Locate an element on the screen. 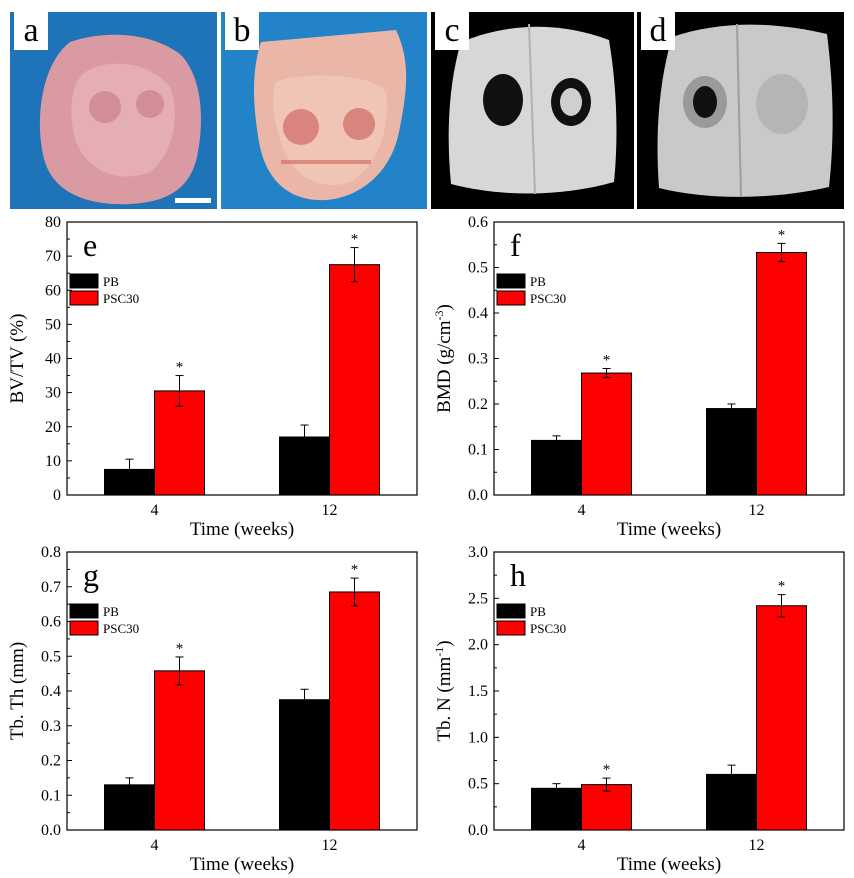  photo-panel-a: a is located at coordinates (113, 110).